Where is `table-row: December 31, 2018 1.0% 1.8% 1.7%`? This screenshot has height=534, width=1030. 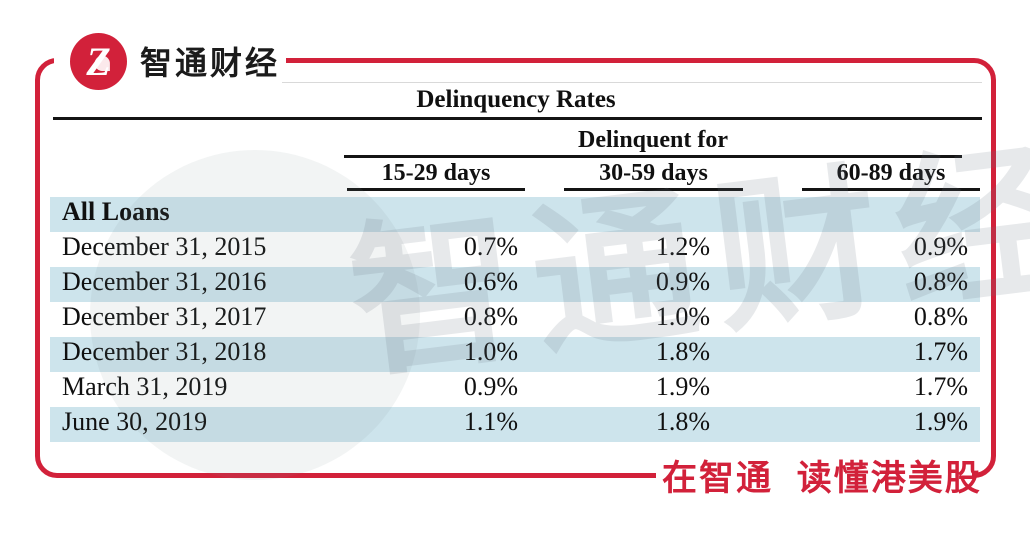
table-row: December 31, 2018 1.0% 1.8% 1.7% is located at coordinates (515, 354).